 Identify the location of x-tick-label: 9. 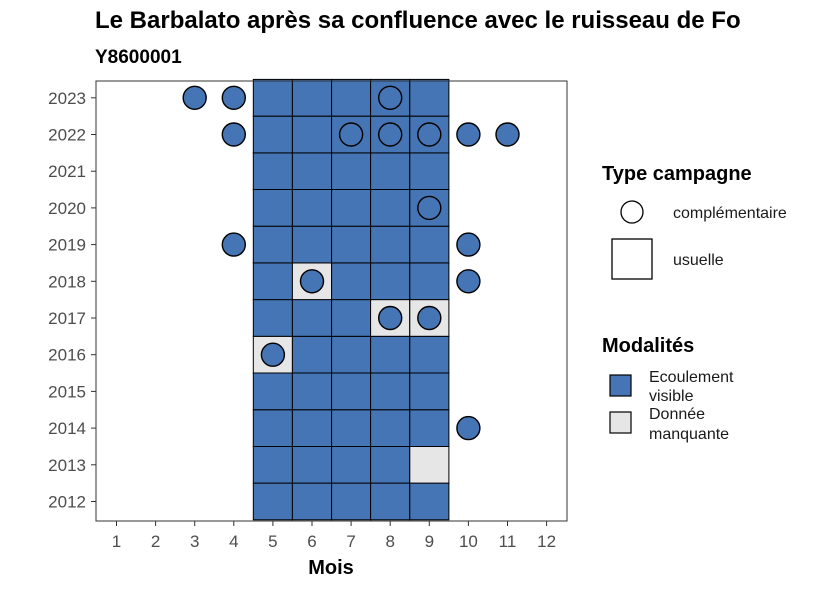
(429, 541).